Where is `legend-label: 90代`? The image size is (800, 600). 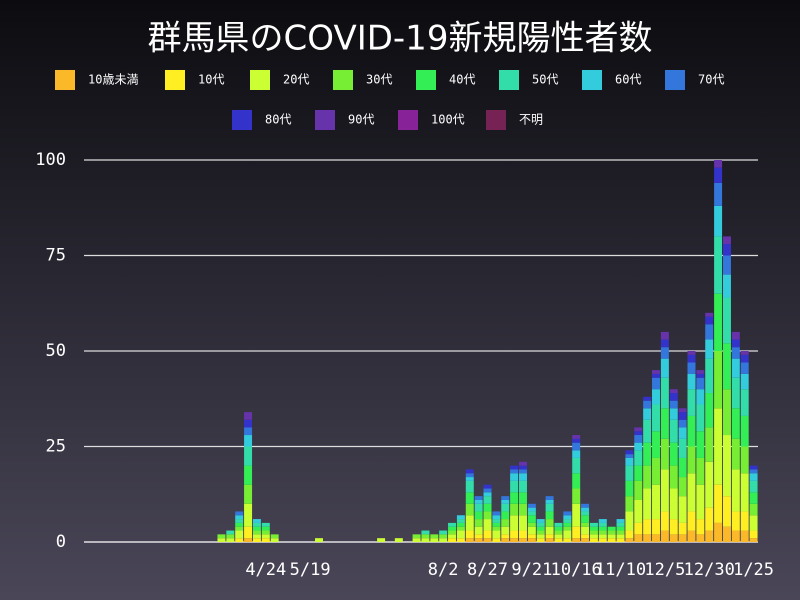 legend-label: 90代 is located at coordinates (361, 120).